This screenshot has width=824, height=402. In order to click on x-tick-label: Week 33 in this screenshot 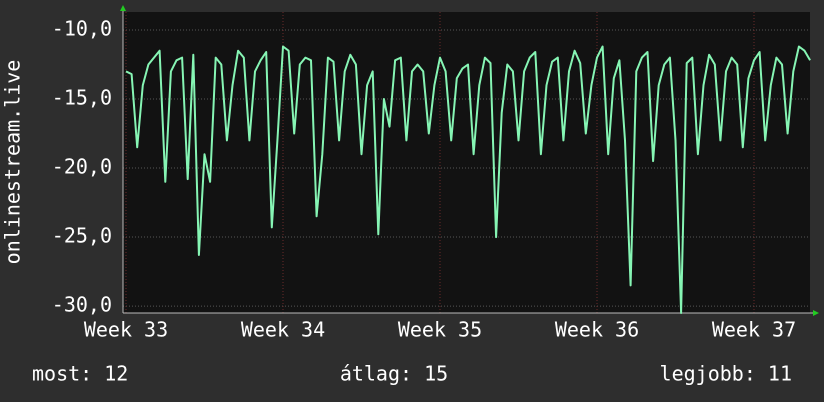, I will do `click(126, 330)`.